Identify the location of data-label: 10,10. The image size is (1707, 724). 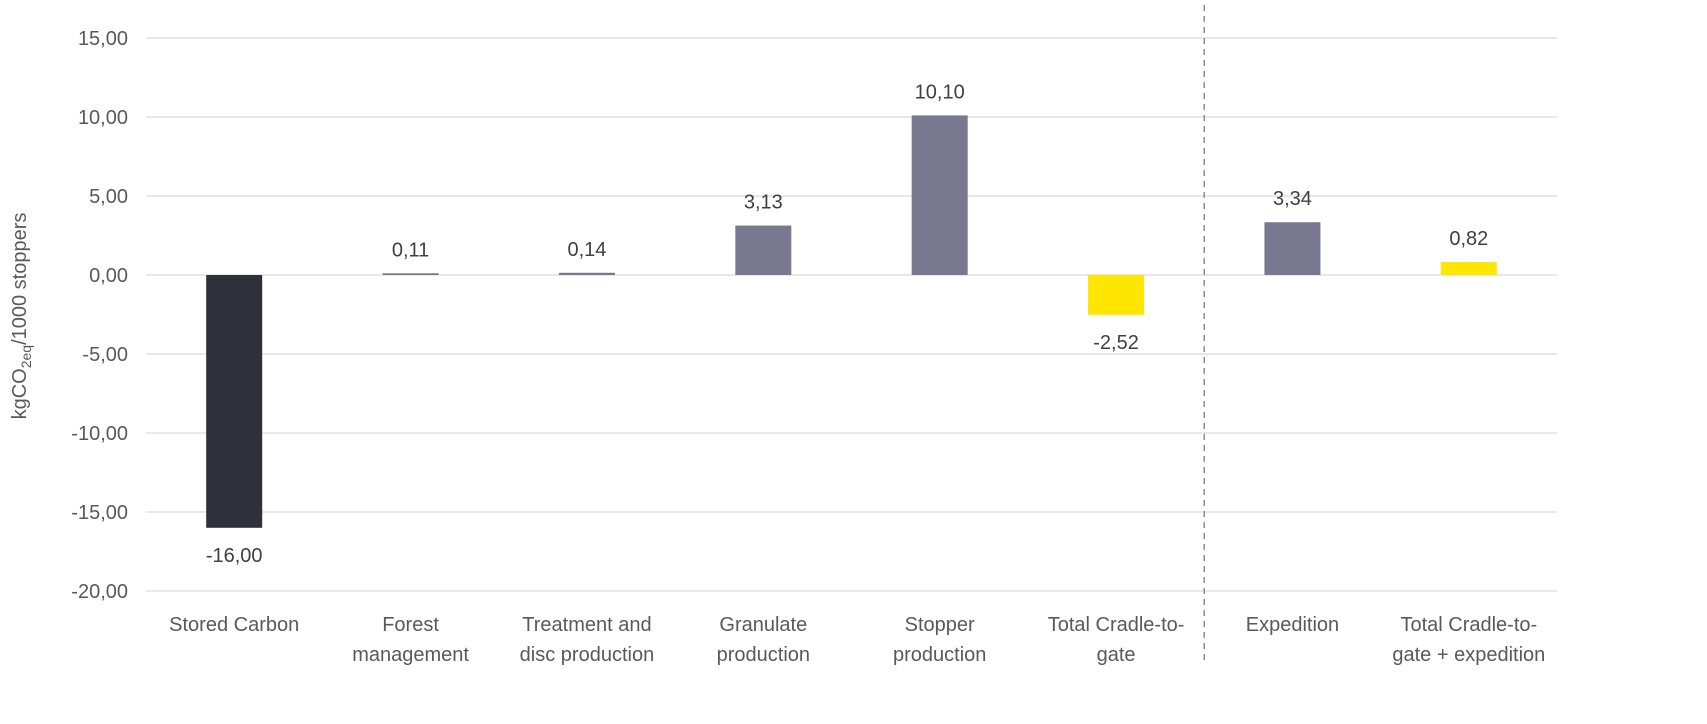
(940, 92).